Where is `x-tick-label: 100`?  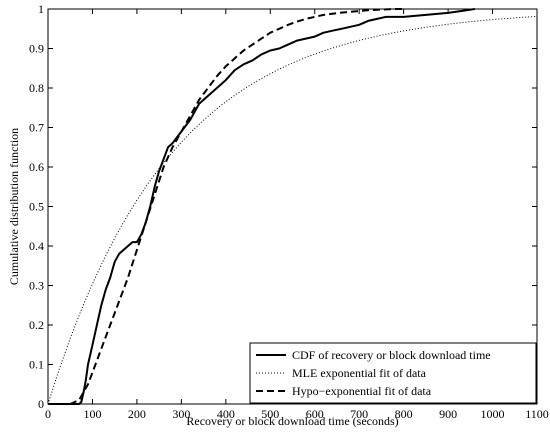
x-tick-label: 100 is located at coordinates (92, 414).